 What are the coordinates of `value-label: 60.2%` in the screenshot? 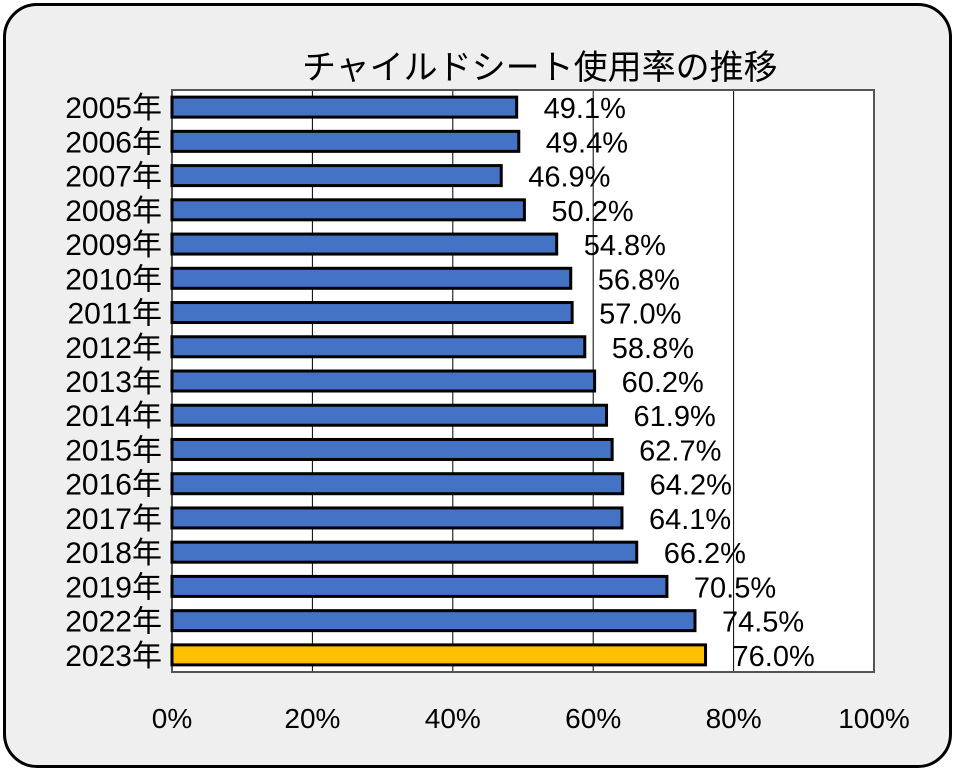 It's located at (663, 383).